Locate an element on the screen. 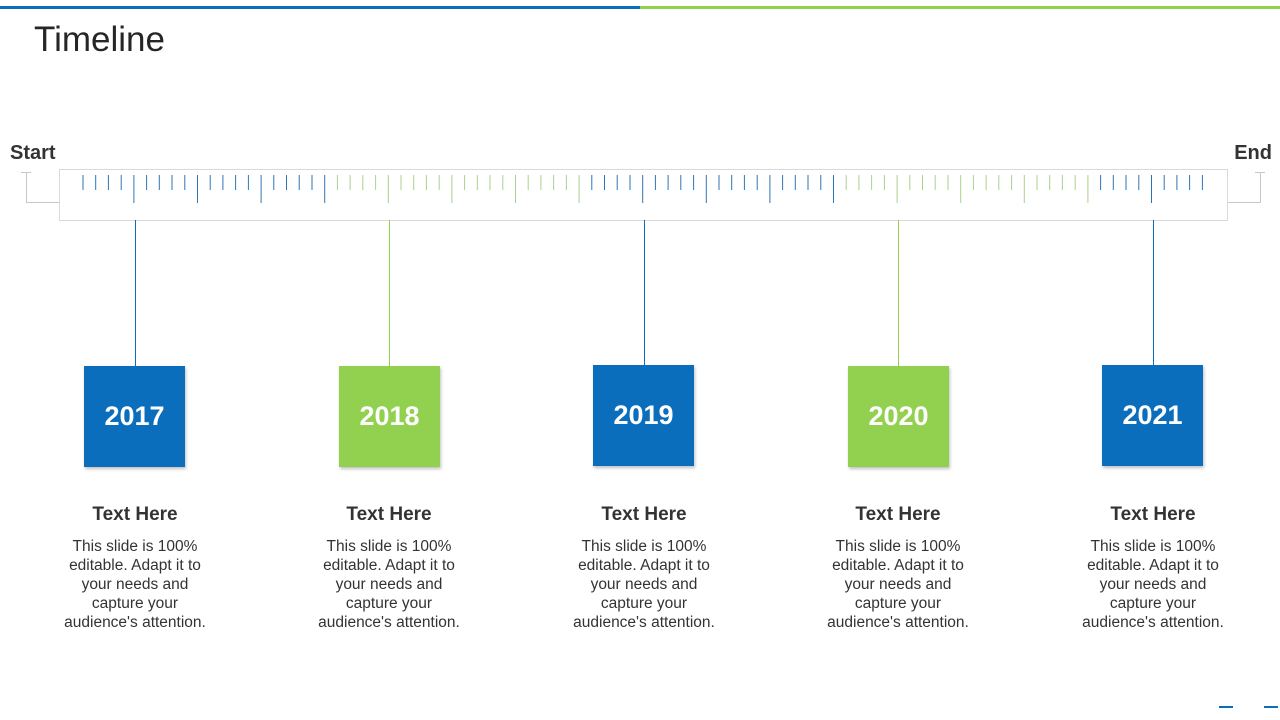 This screenshot has height=720, width=1280. year-box-2019: 2019 is located at coordinates (643, 415).